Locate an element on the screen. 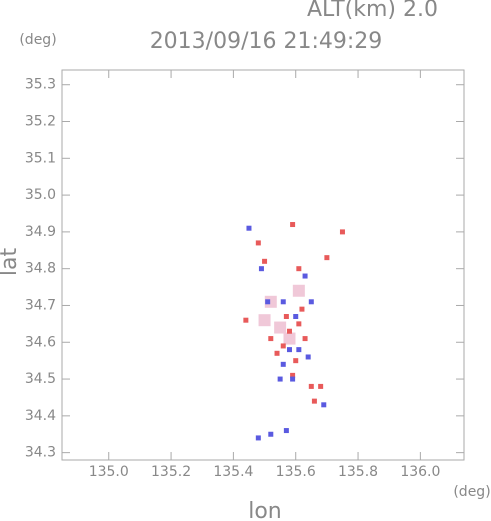 This screenshot has height=521, width=491. x-unit: (deg) is located at coordinates (471, 492).